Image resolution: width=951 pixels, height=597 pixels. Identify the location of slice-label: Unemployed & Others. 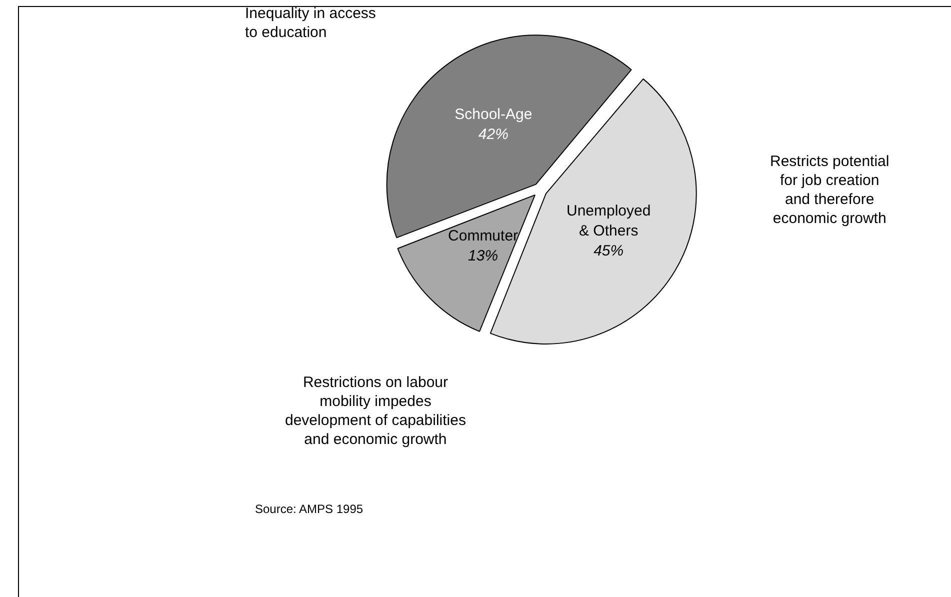
(608, 221).